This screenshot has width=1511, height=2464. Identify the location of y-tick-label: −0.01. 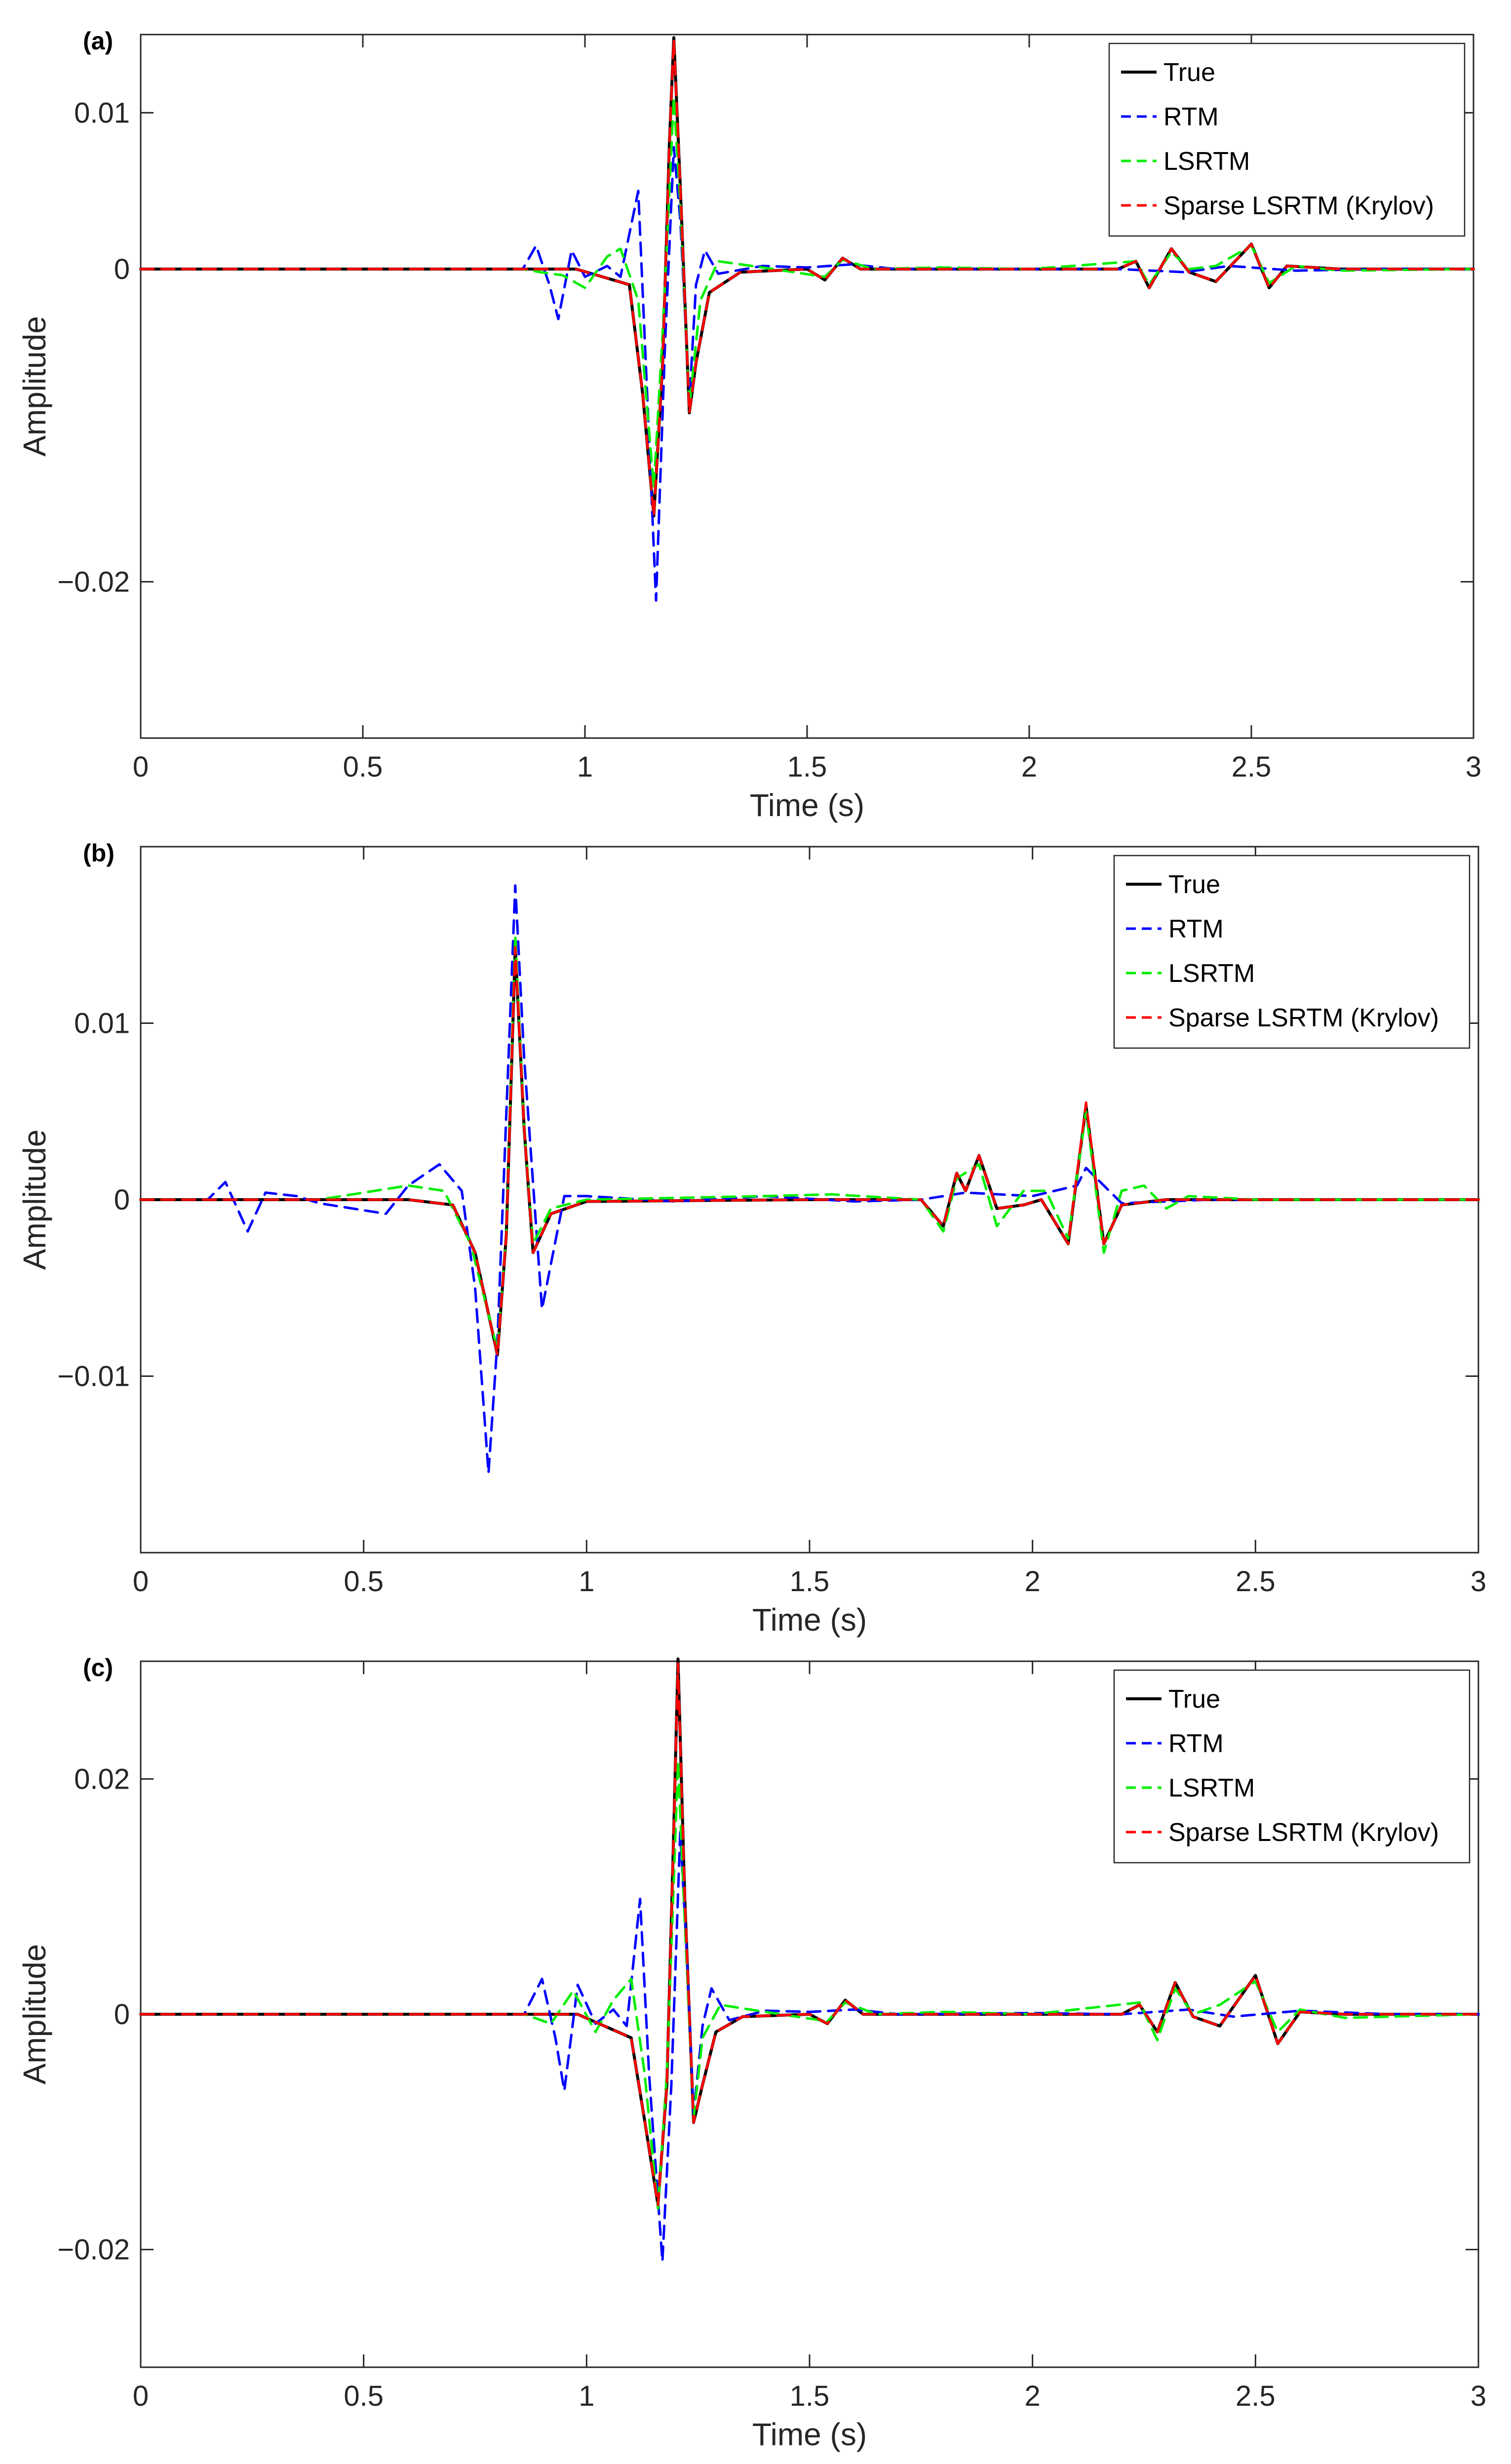
(93, 1377).